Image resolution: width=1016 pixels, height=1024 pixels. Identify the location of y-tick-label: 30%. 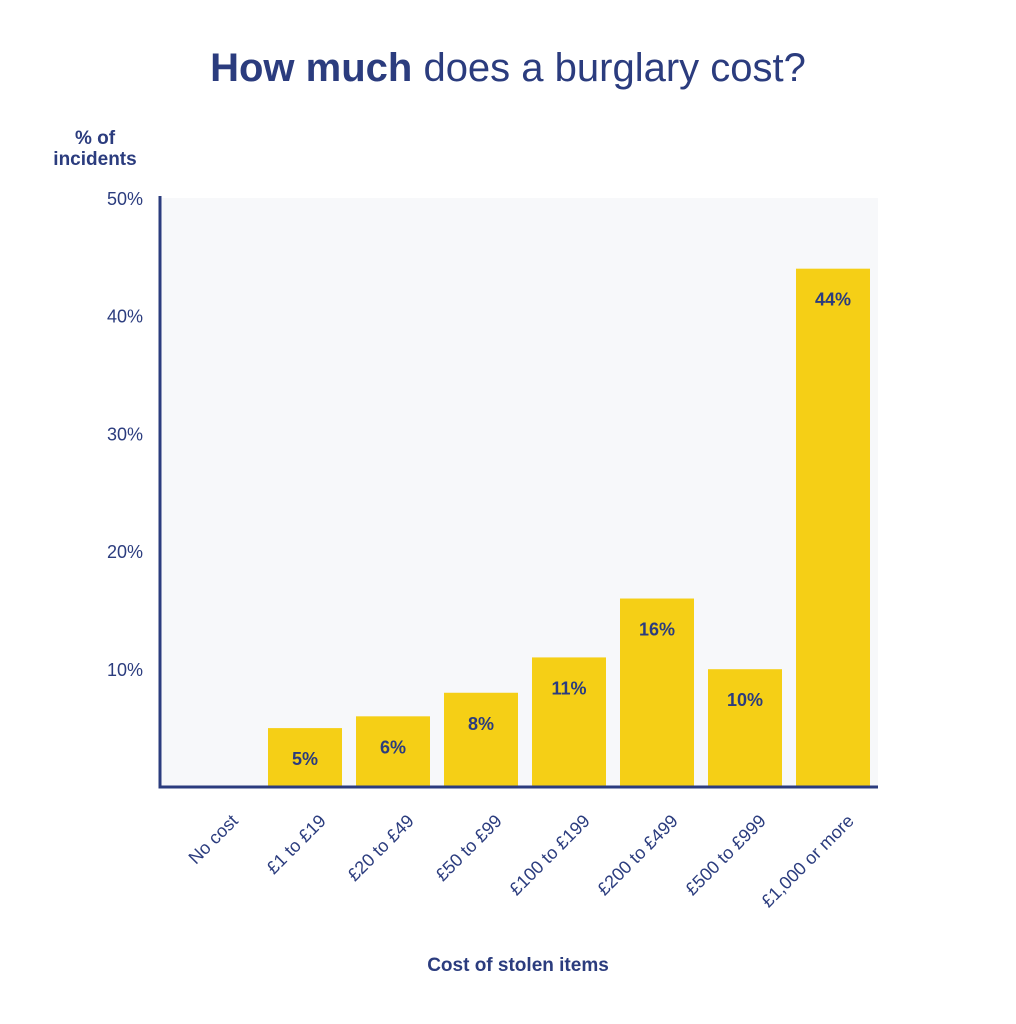
(125, 434).